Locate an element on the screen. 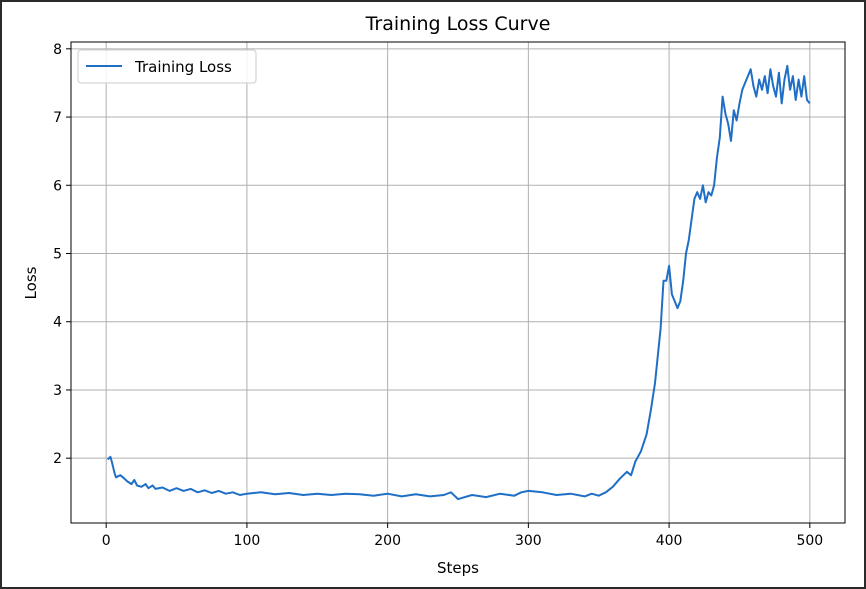 The image size is (866, 589). y-tick-label: 6 is located at coordinates (57, 186).